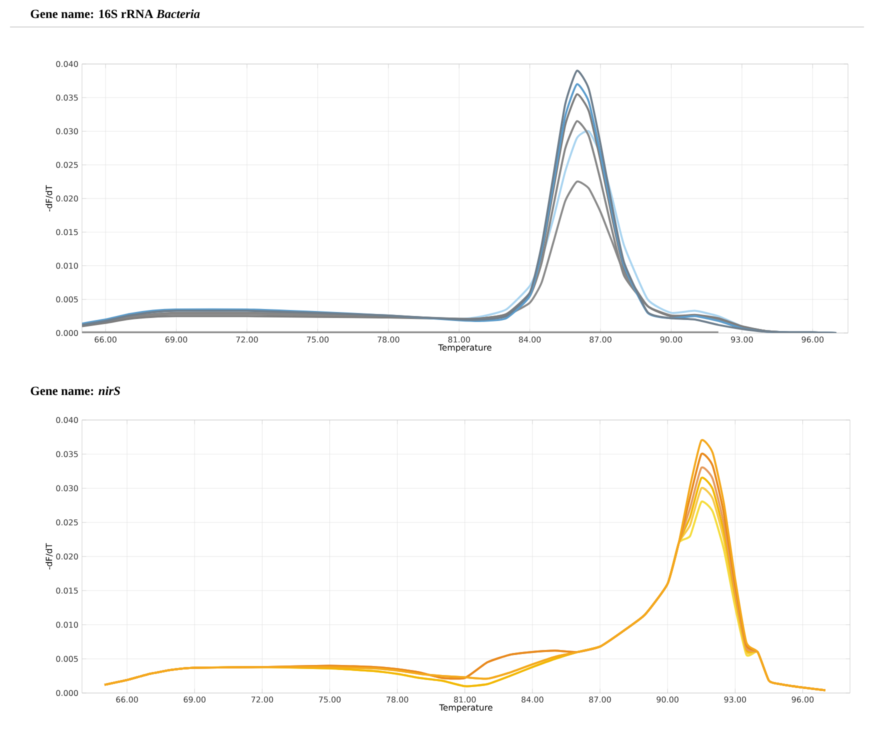 This screenshot has width=874, height=740. Describe the element at coordinates (75, 391) in the screenshot. I see `chart-title: Gene name: nirS` at that location.